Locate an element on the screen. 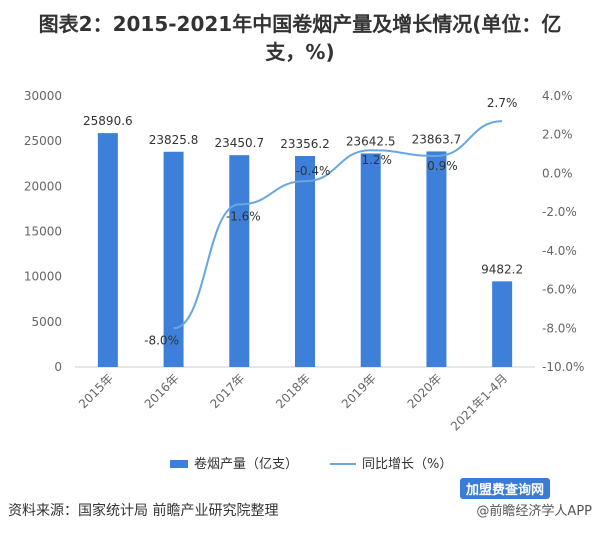  y-right-tick-label: -6.0% is located at coordinates (559, 290).